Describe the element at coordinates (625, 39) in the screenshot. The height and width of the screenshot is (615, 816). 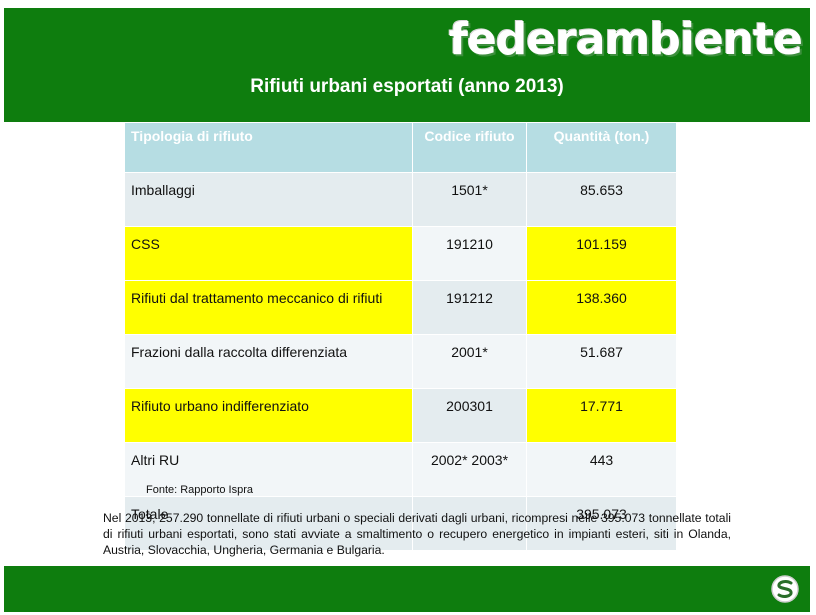
I see `brand-logo: federambiente` at that location.